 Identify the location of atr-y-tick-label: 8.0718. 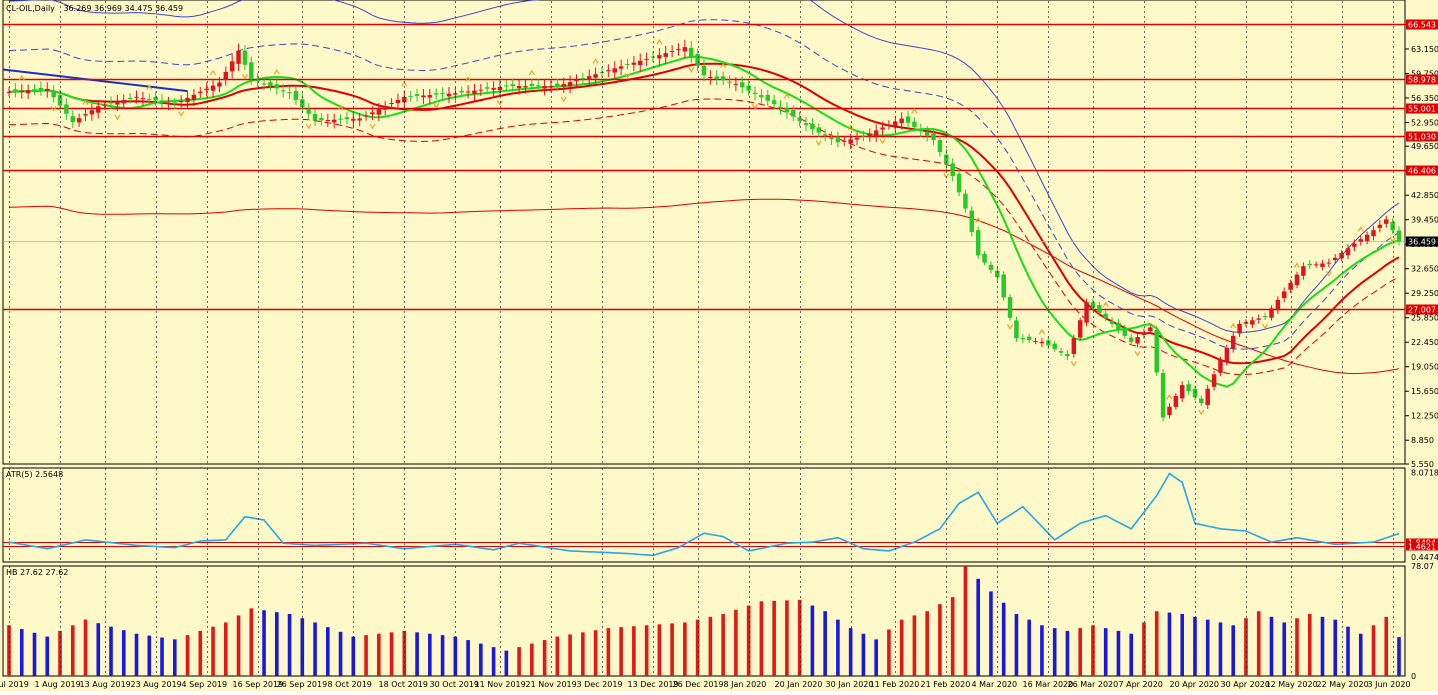
(1424, 473).